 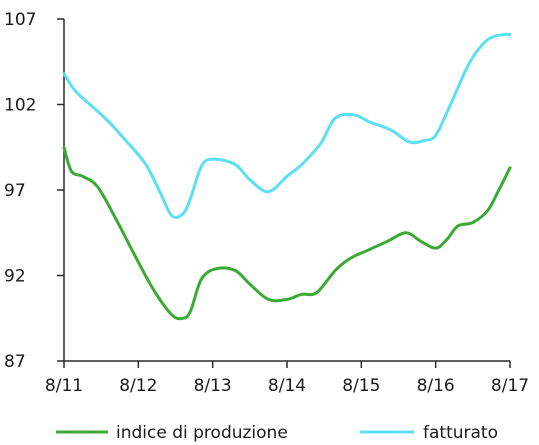 I want to click on x-tick-label: 8/11, so click(x=64, y=386).